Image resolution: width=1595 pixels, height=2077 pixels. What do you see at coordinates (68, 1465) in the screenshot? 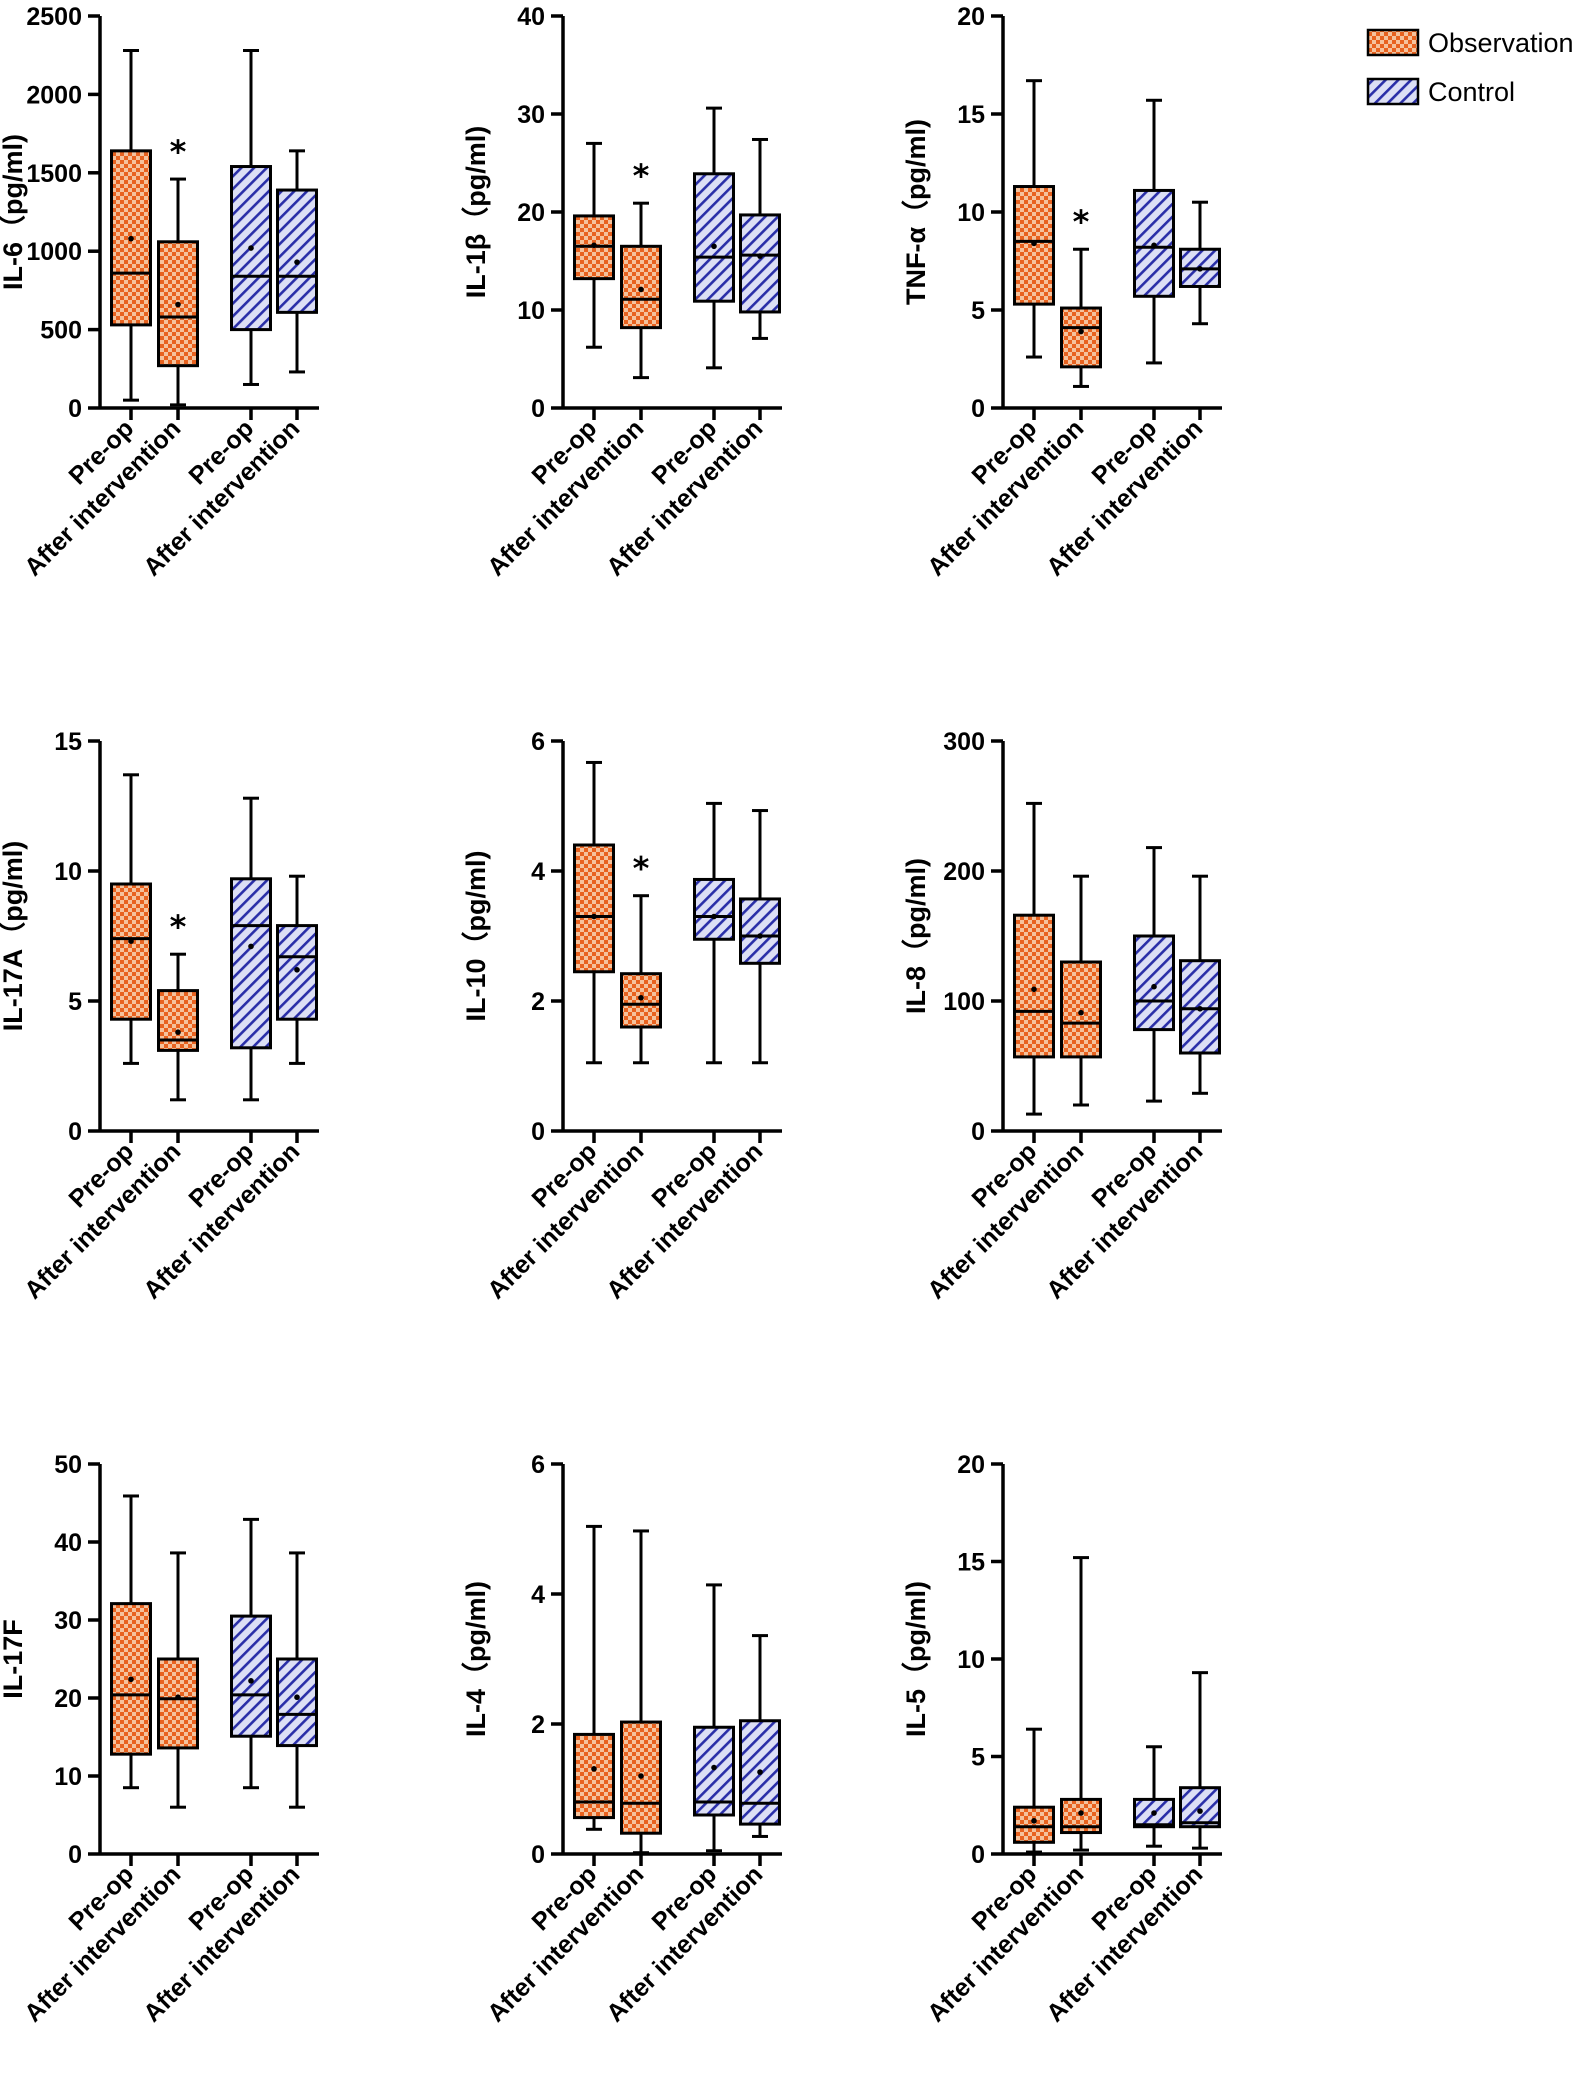
I see `y-tick-label: 50` at bounding box center [68, 1465].